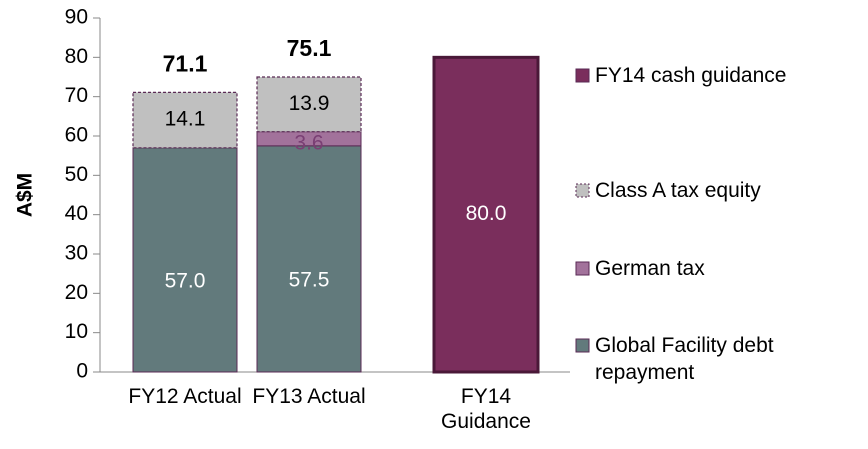 The width and height of the screenshot is (868, 449). What do you see at coordinates (76, 95) in the screenshot?
I see `y-tick-label: 70` at bounding box center [76, 95].